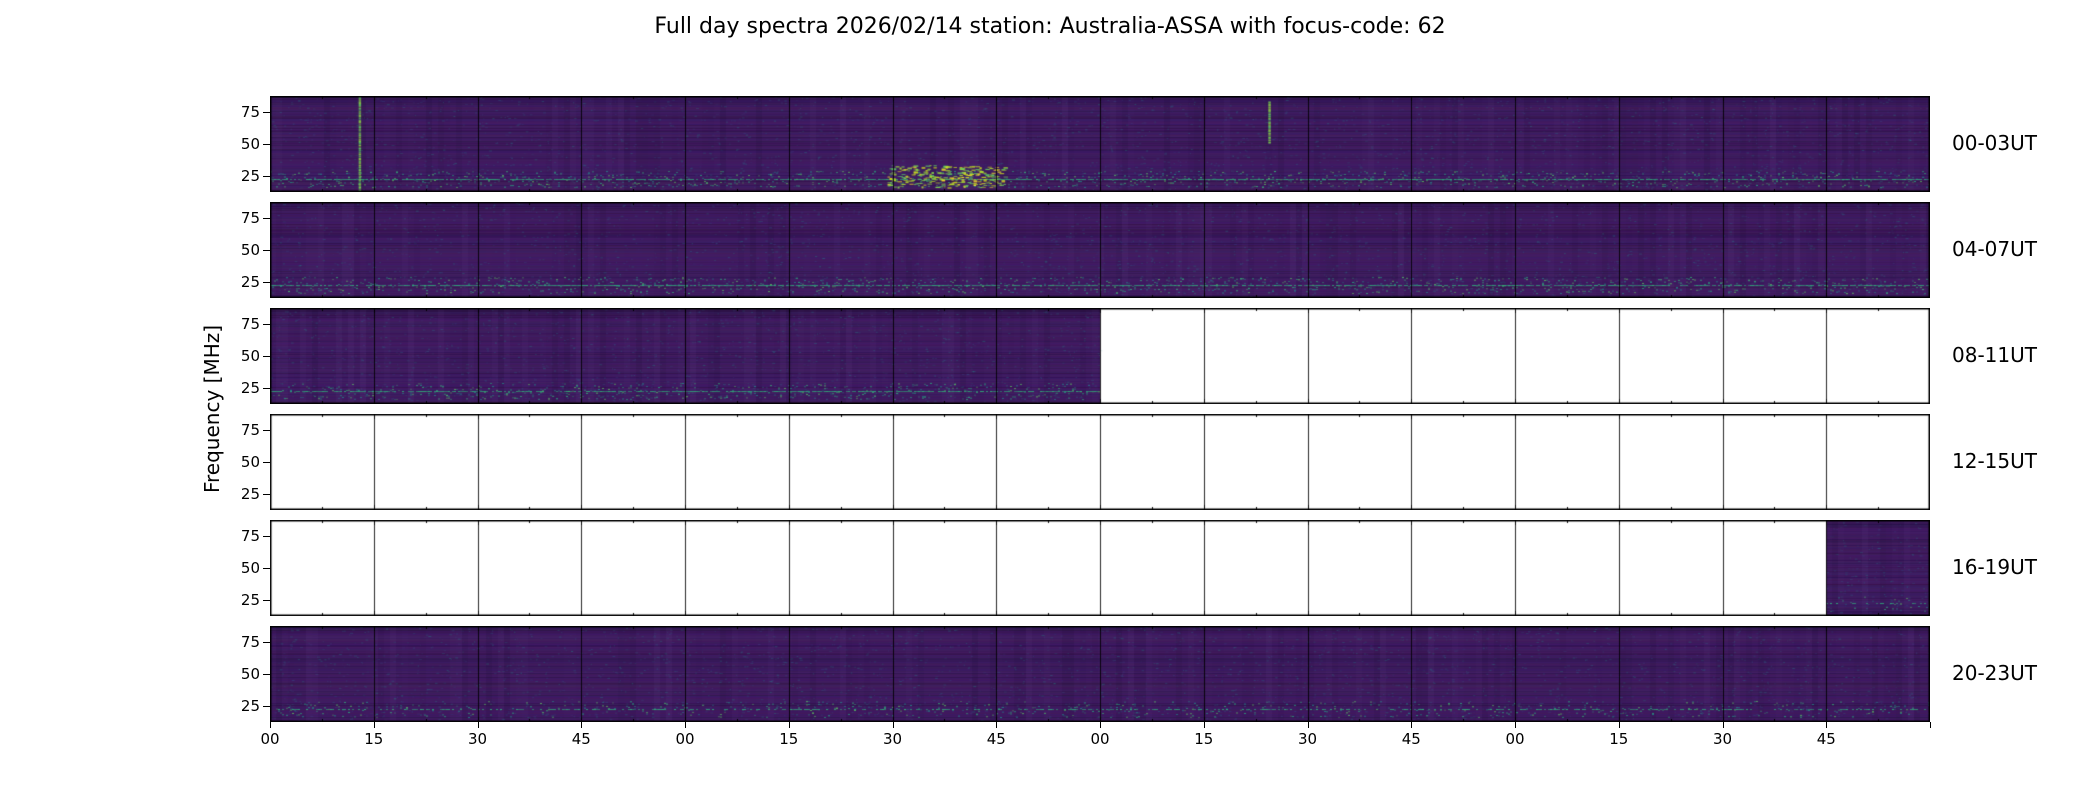 Image resolution: width=2100 pixels, height=800 pixels. What do you see at coordinates (1994, 567) in the screenshot?
I see `row-time-label: 16-19UT` at bounding box center [1994, 567].